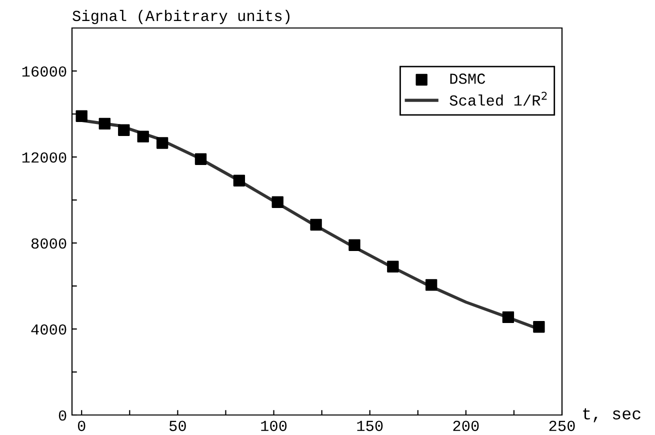  I want to click on x-tick-label: 100, so click(274, 426).